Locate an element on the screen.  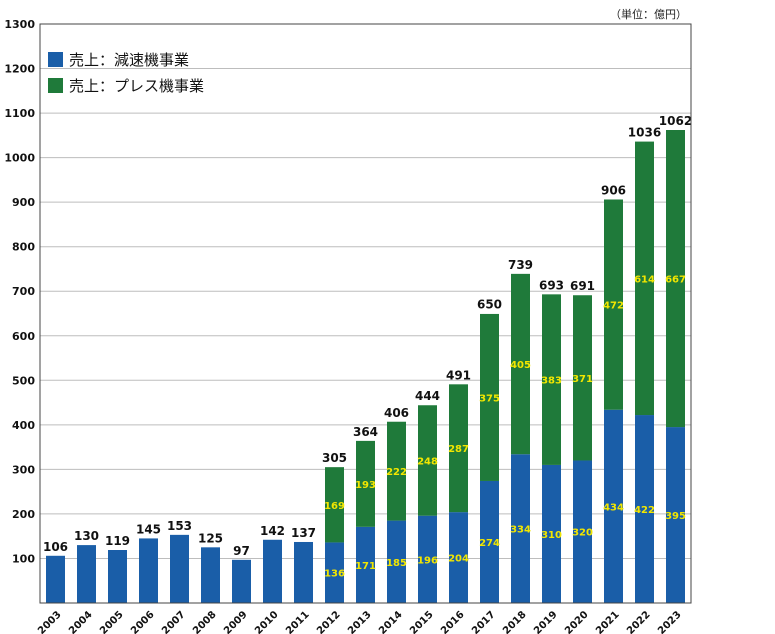
y-tick-label: 1100 is located at coordinates (19, 113).